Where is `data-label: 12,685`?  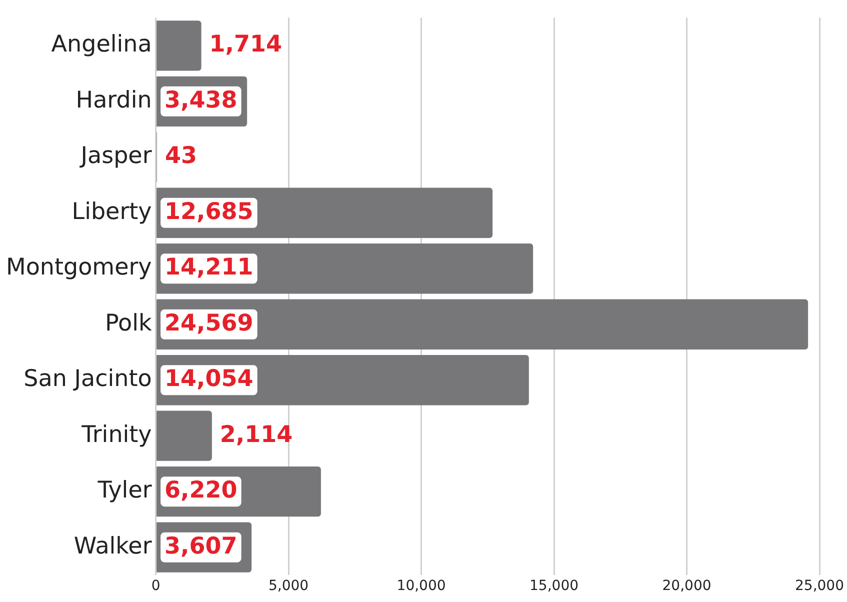
data-label: 12,685 is located at coordinates (209, 211).